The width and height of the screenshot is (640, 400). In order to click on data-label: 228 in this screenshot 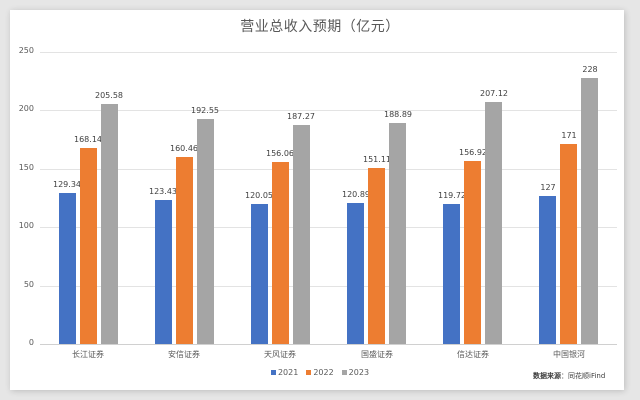, I will do `click(590, 69)`.